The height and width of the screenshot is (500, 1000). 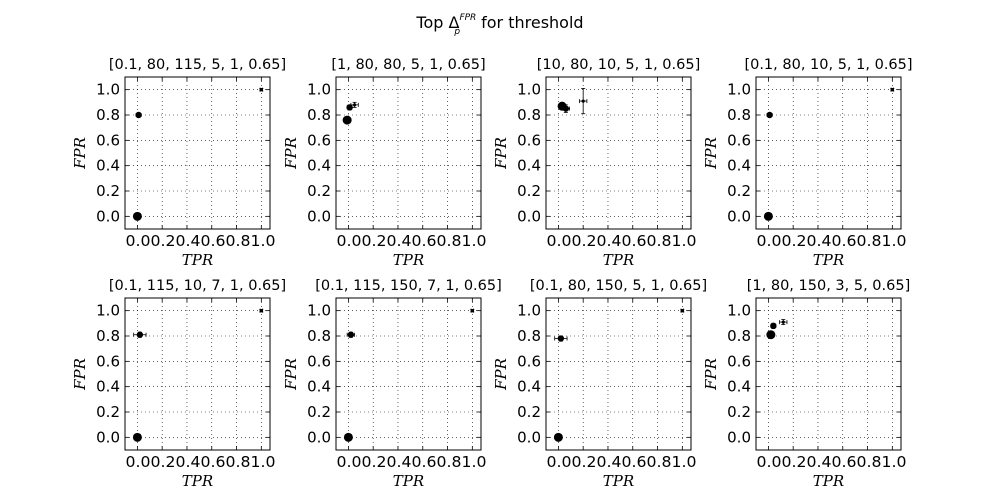 I want to click on suptitle-superscript: FPR, so click(x=467, y=18).